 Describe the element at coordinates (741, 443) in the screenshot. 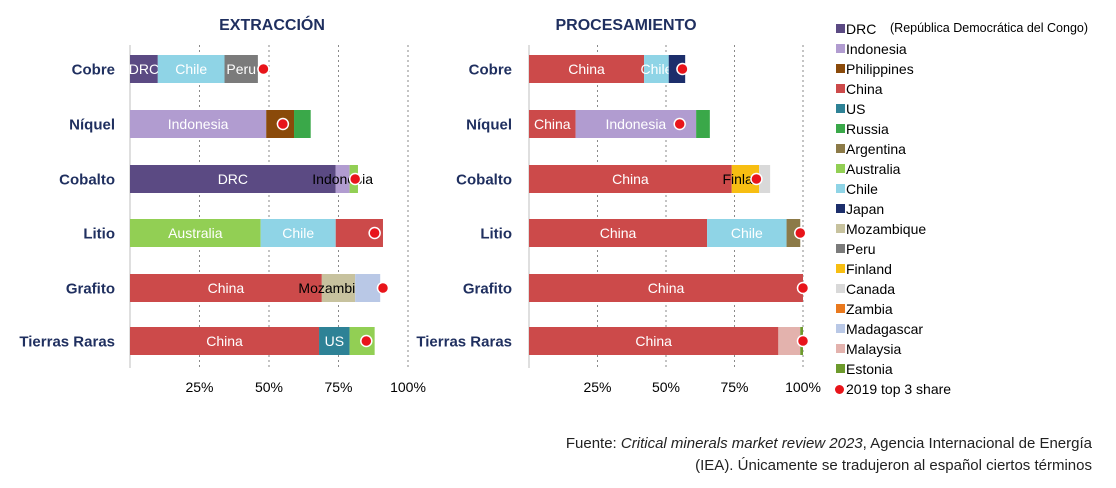

I see `source-title: Critical minerals market review 2023` at that location.